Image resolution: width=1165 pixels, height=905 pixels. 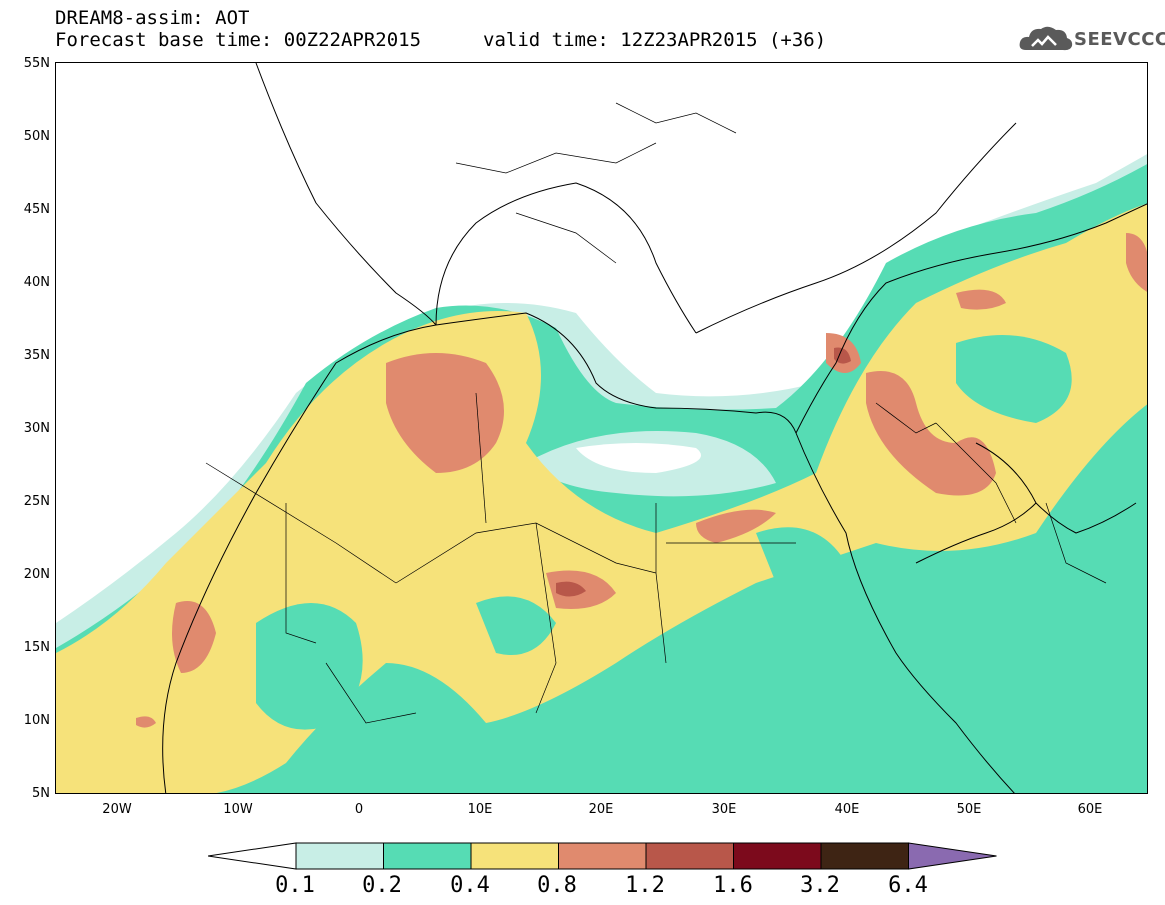 I want to click on colorbar, so click(x=602, y=856).